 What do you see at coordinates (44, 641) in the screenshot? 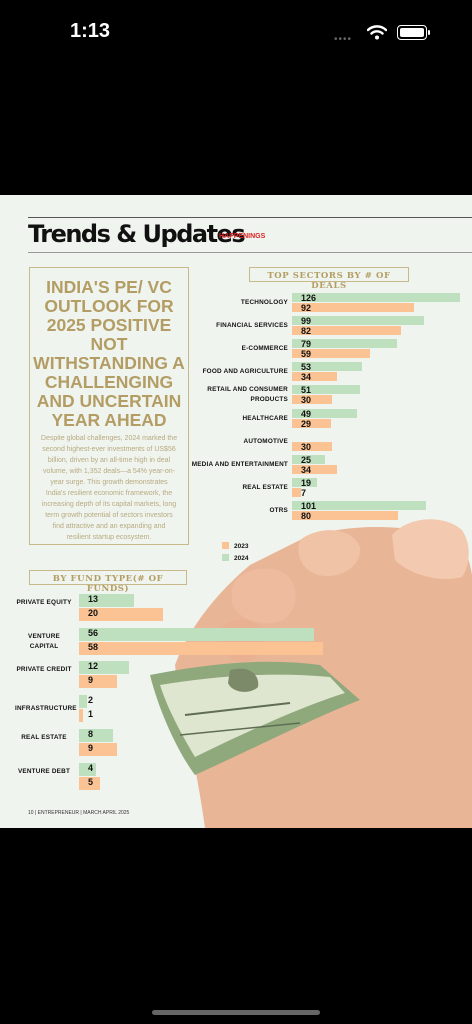
I see `category-label: VENTURE CAPITAL` at bounding box center [44, 641].